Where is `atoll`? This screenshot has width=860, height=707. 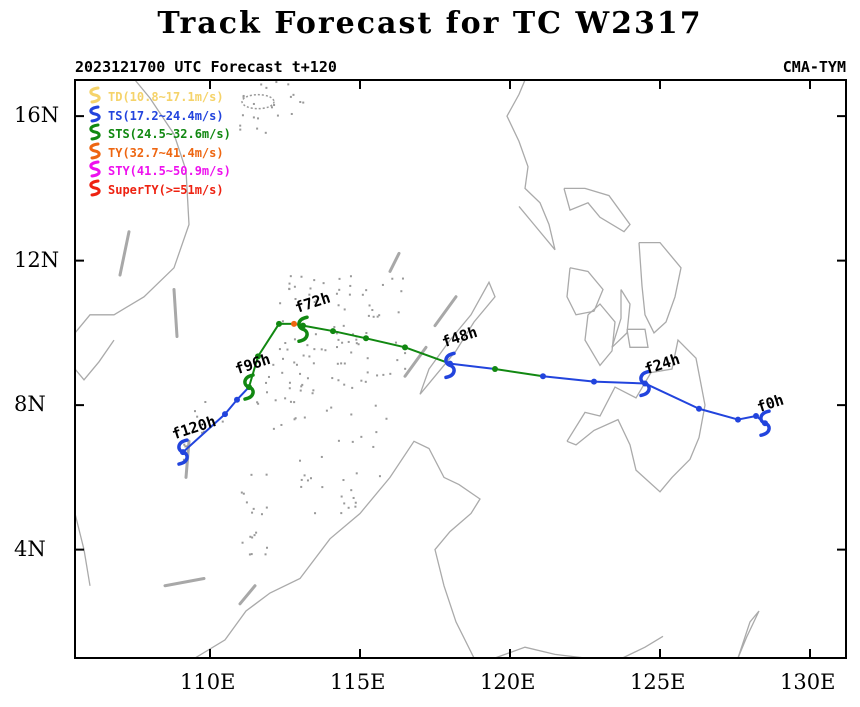 atoll is located at coordinates (258, 101).